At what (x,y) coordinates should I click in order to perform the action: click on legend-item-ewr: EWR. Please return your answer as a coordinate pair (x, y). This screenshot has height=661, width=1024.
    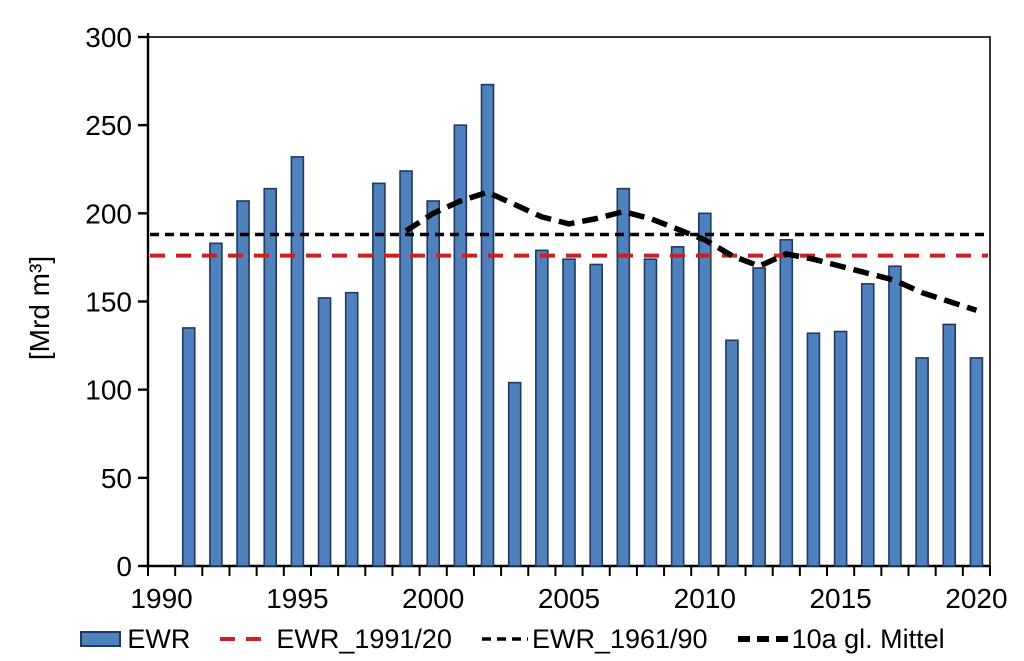
    Looking at the image, I should click on (134, 639).